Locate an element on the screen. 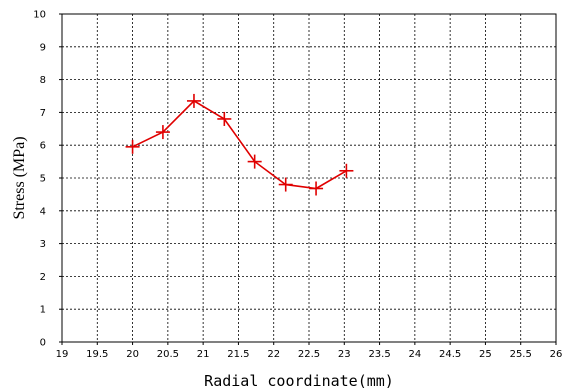  y-tick-label: 9 is located at coordinates (43, 47).